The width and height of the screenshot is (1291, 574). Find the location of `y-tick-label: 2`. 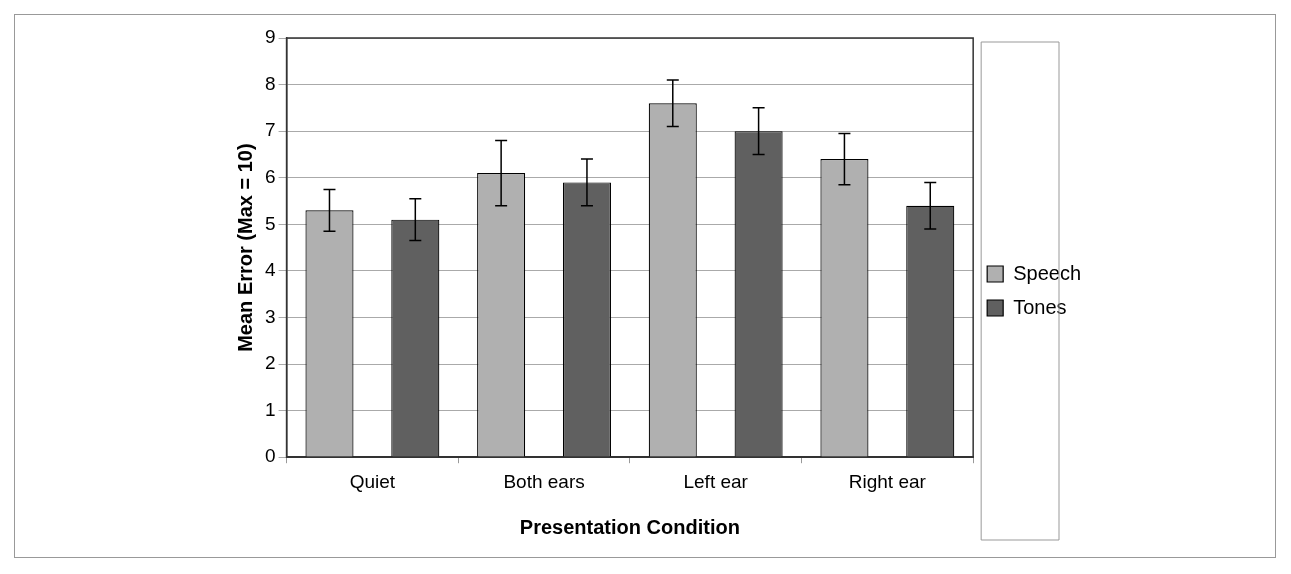

y-tick-label: 2 is located at coordinates (270, 363).